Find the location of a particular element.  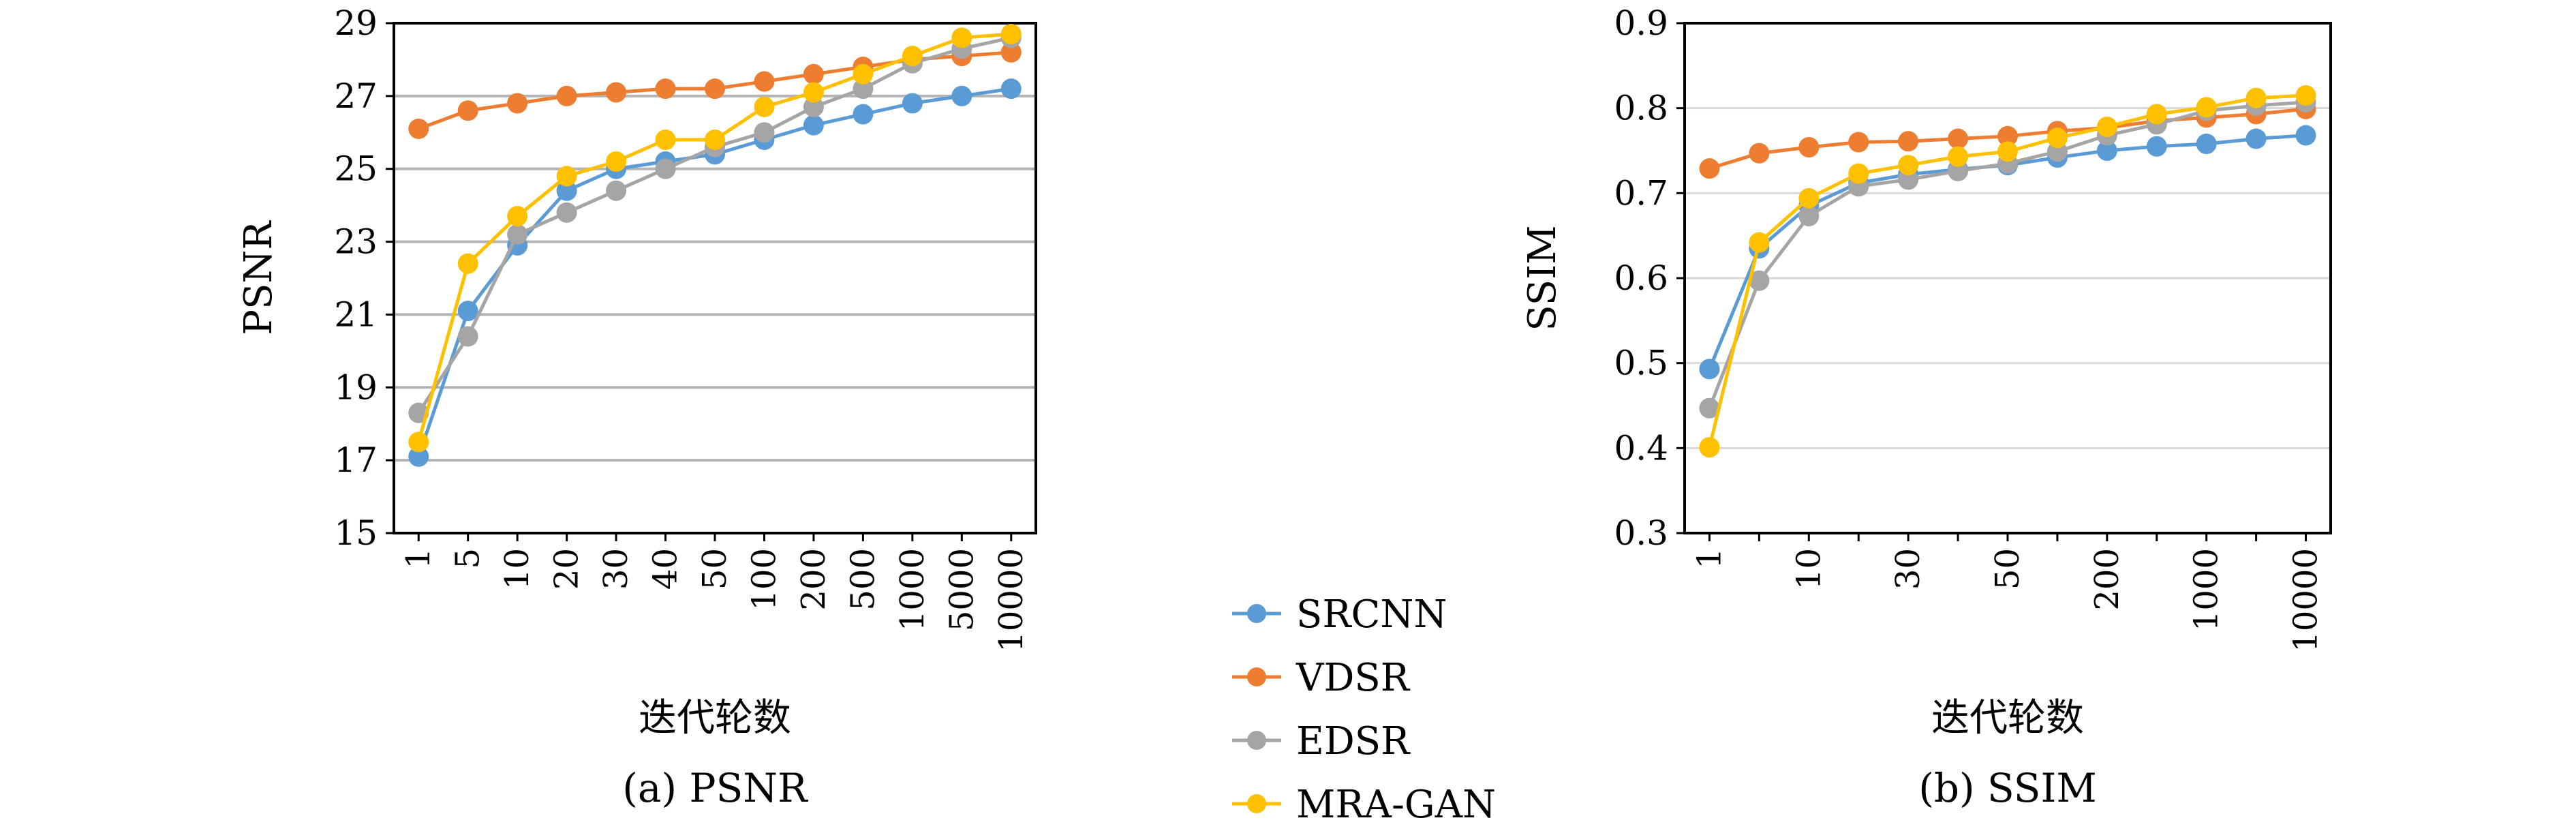

legend: SRCNN VDSR EDSR MRA-GAN is located at coordinates (1364, 710).